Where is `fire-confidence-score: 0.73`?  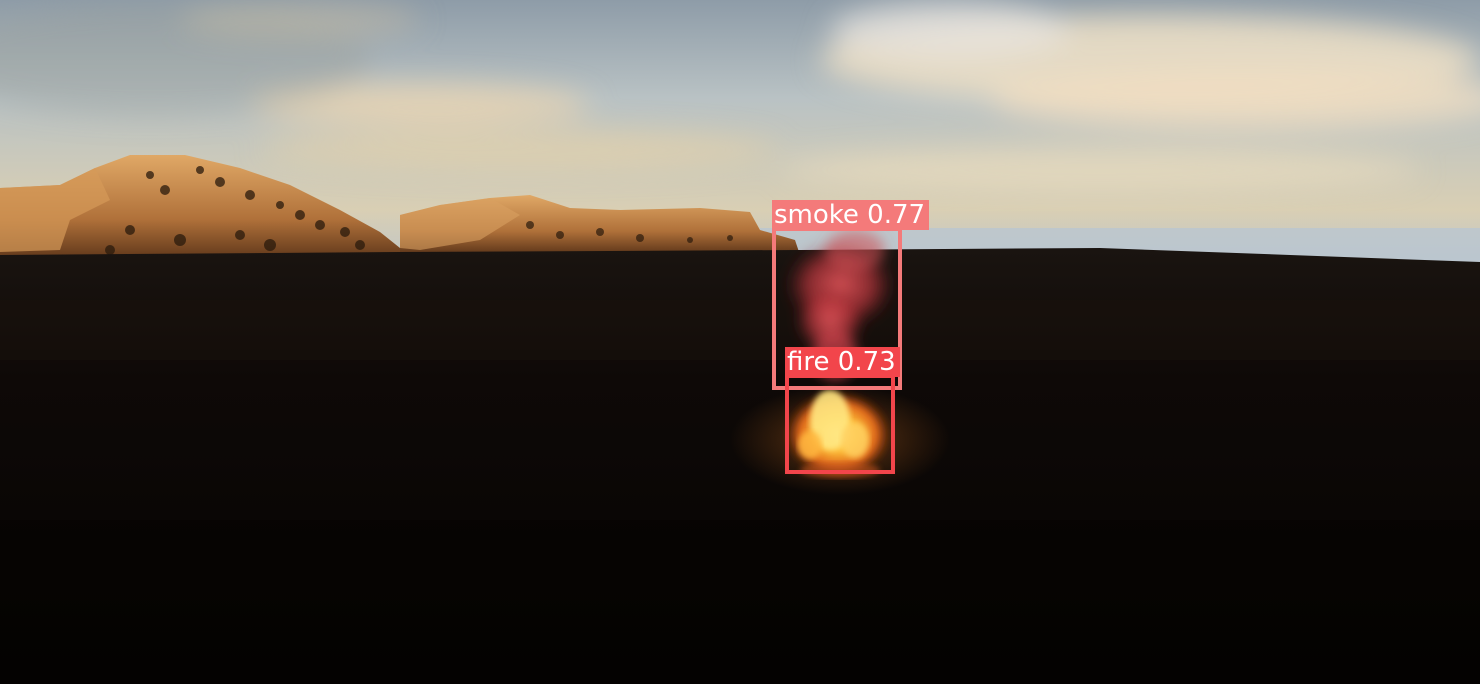 fire-confidence-score: 0.73 is located at coordinates (866, 362).